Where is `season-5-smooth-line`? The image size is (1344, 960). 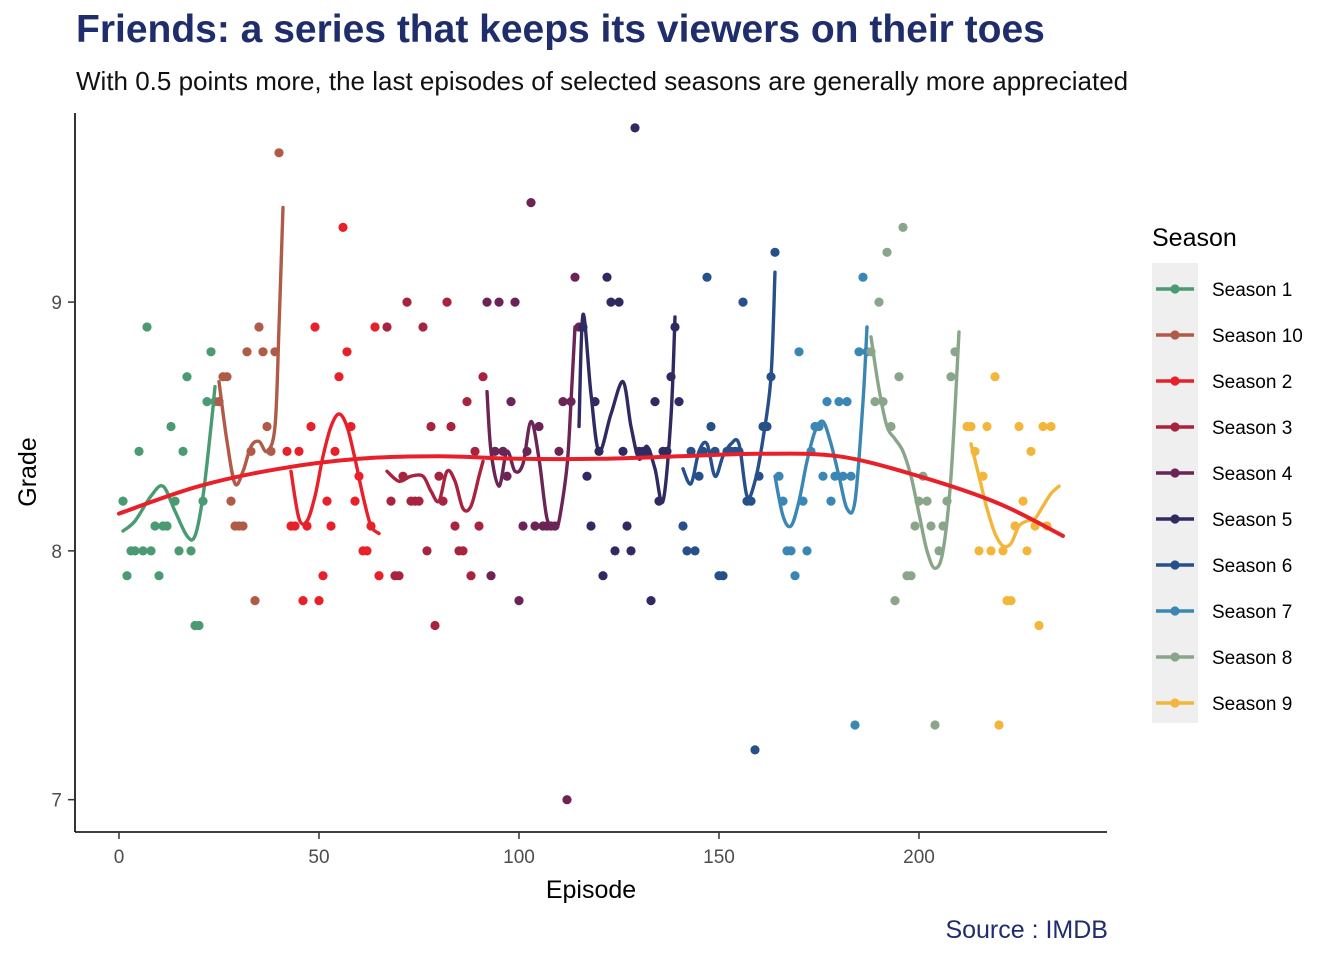 season-5-smooth-line is located at coordinates (627, 408).